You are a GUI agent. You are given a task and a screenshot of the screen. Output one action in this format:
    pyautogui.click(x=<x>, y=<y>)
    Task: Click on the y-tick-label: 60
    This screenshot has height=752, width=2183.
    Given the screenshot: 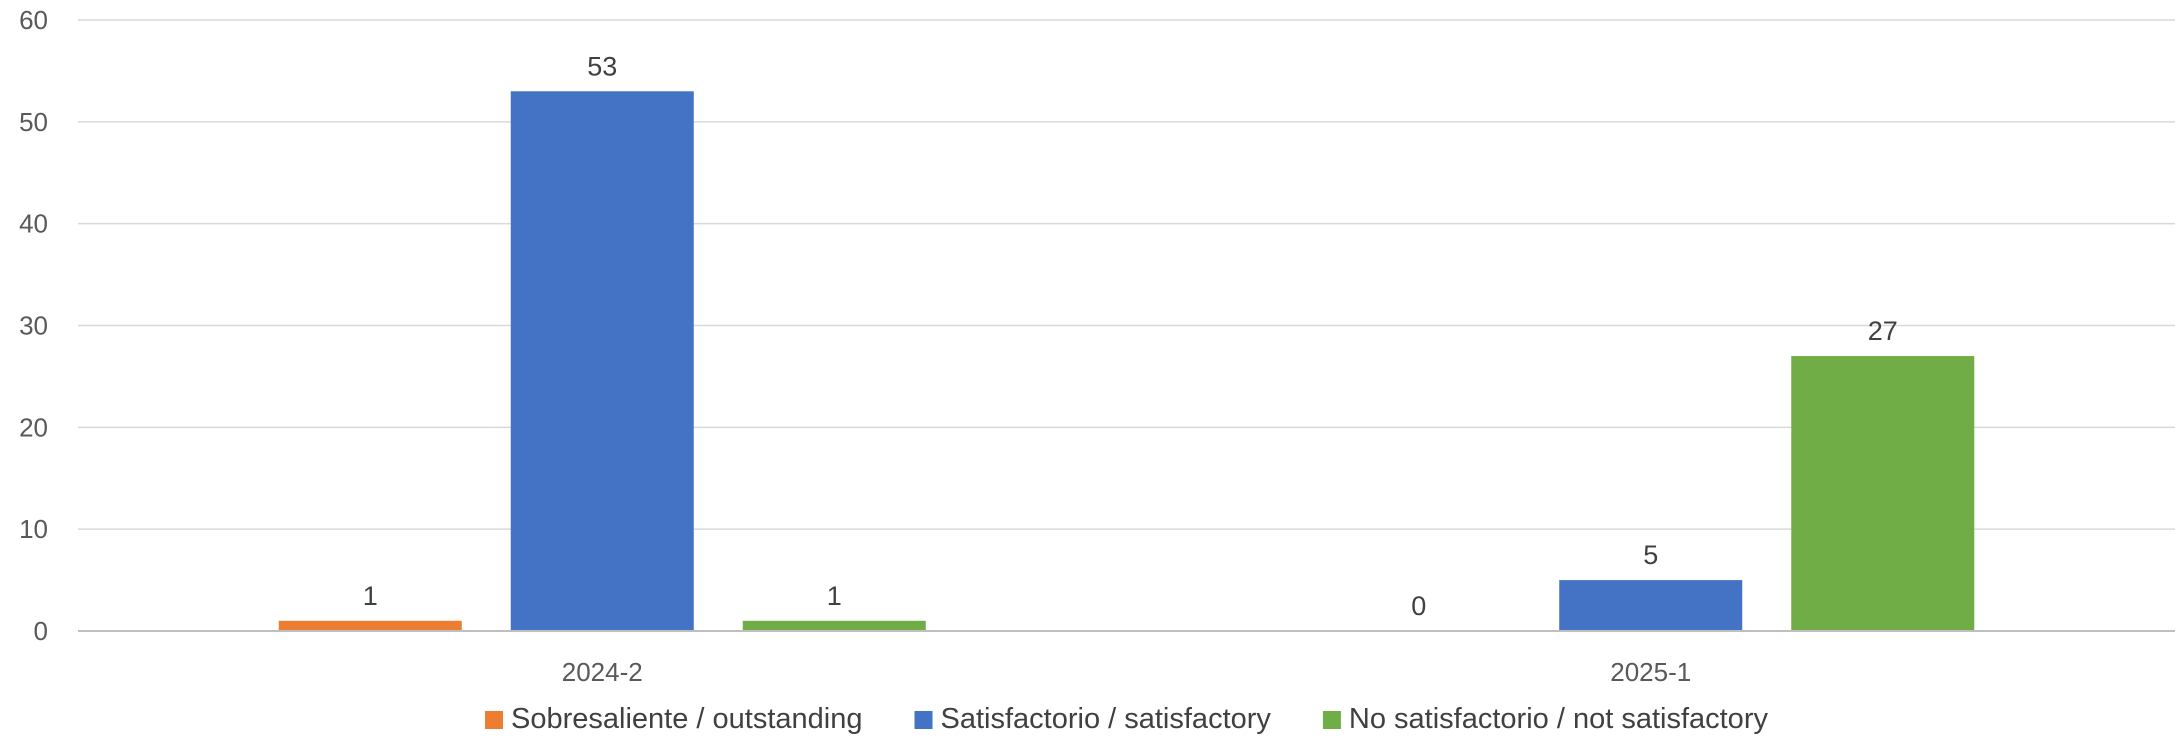 What is the action you would take?
    pyautogui.click(x=33, y=20)
    